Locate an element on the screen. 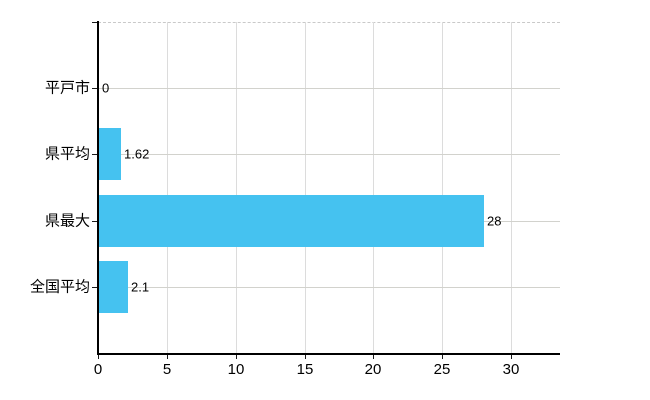 This screenshot has height=400, width=650. x-axis-tick-label: 25 is located at coordinates (442, 369).